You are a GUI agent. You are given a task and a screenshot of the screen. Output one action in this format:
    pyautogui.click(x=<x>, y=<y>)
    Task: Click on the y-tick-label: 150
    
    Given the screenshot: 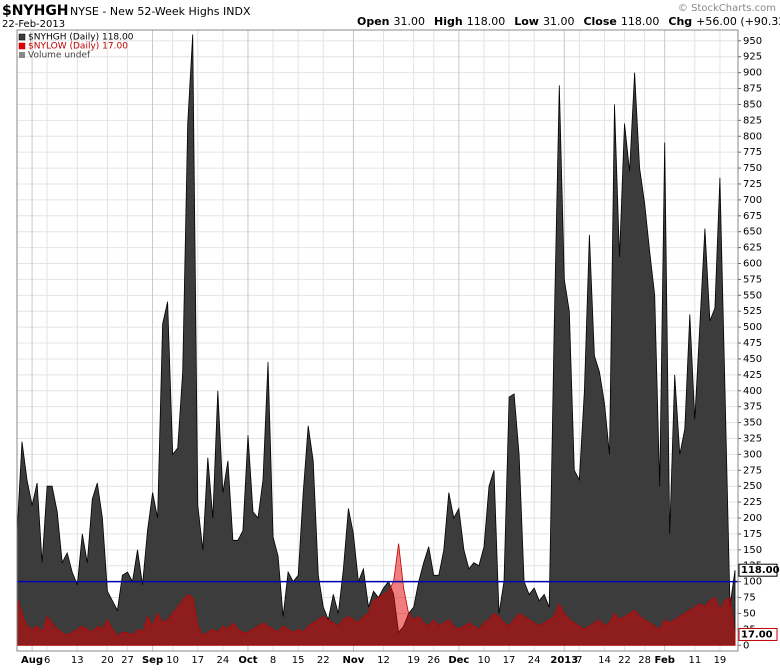 What is the action you would take?
    pyautogui.click(x=752, y=550)
    